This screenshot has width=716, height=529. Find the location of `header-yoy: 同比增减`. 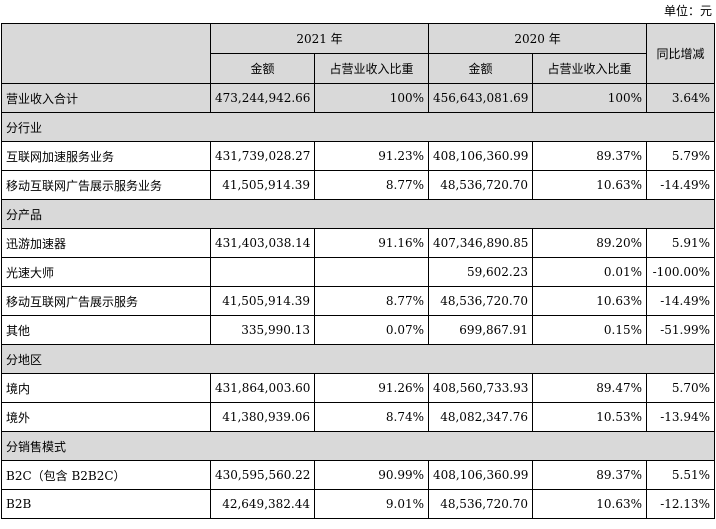

header-yoy: 同比增减 is located at coordinates (681, 53).